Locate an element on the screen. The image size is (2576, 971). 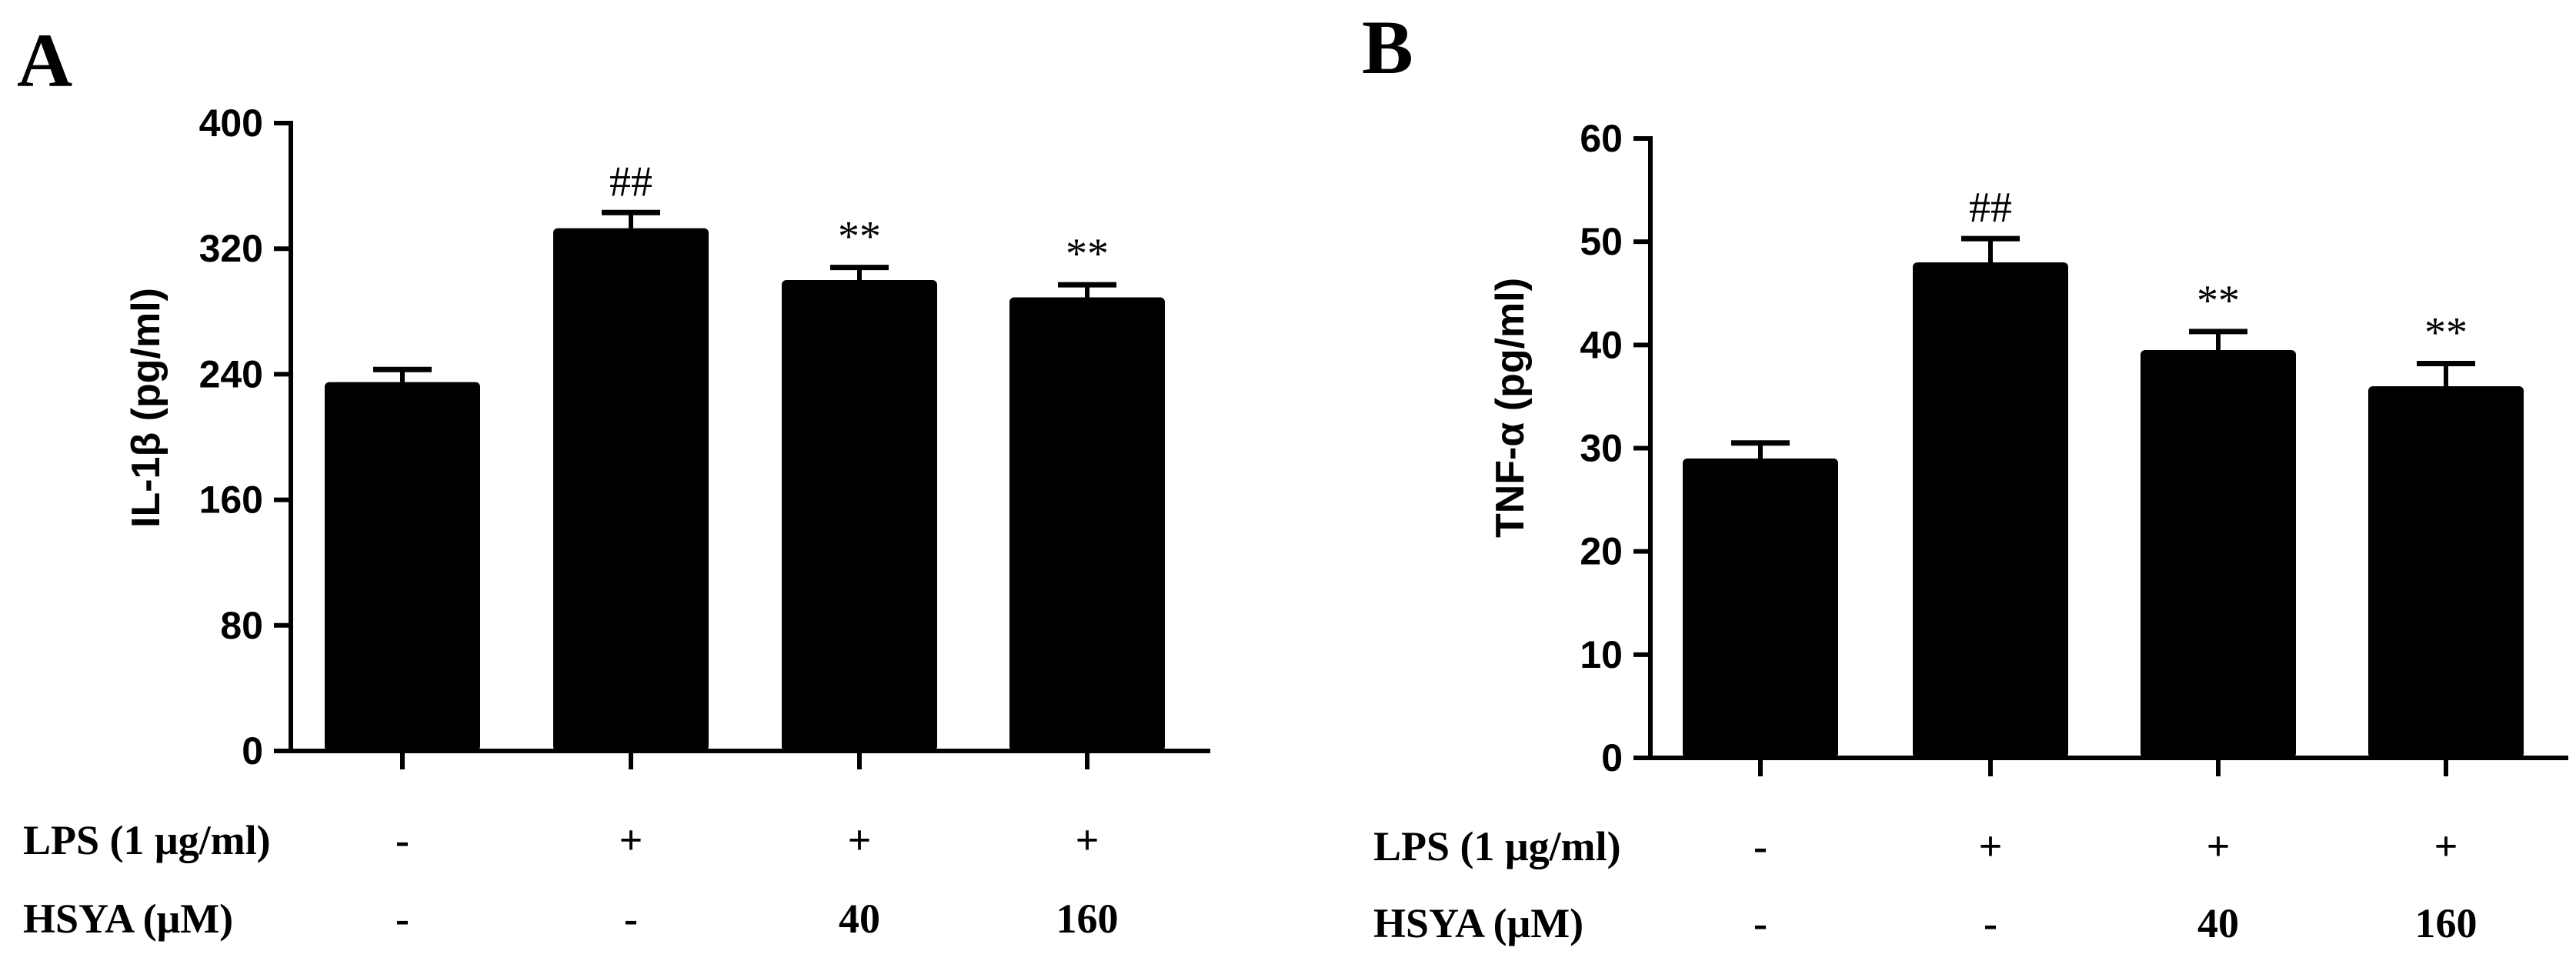
panel-a-hsya-value: 40 is located at coordinates (860, 919).